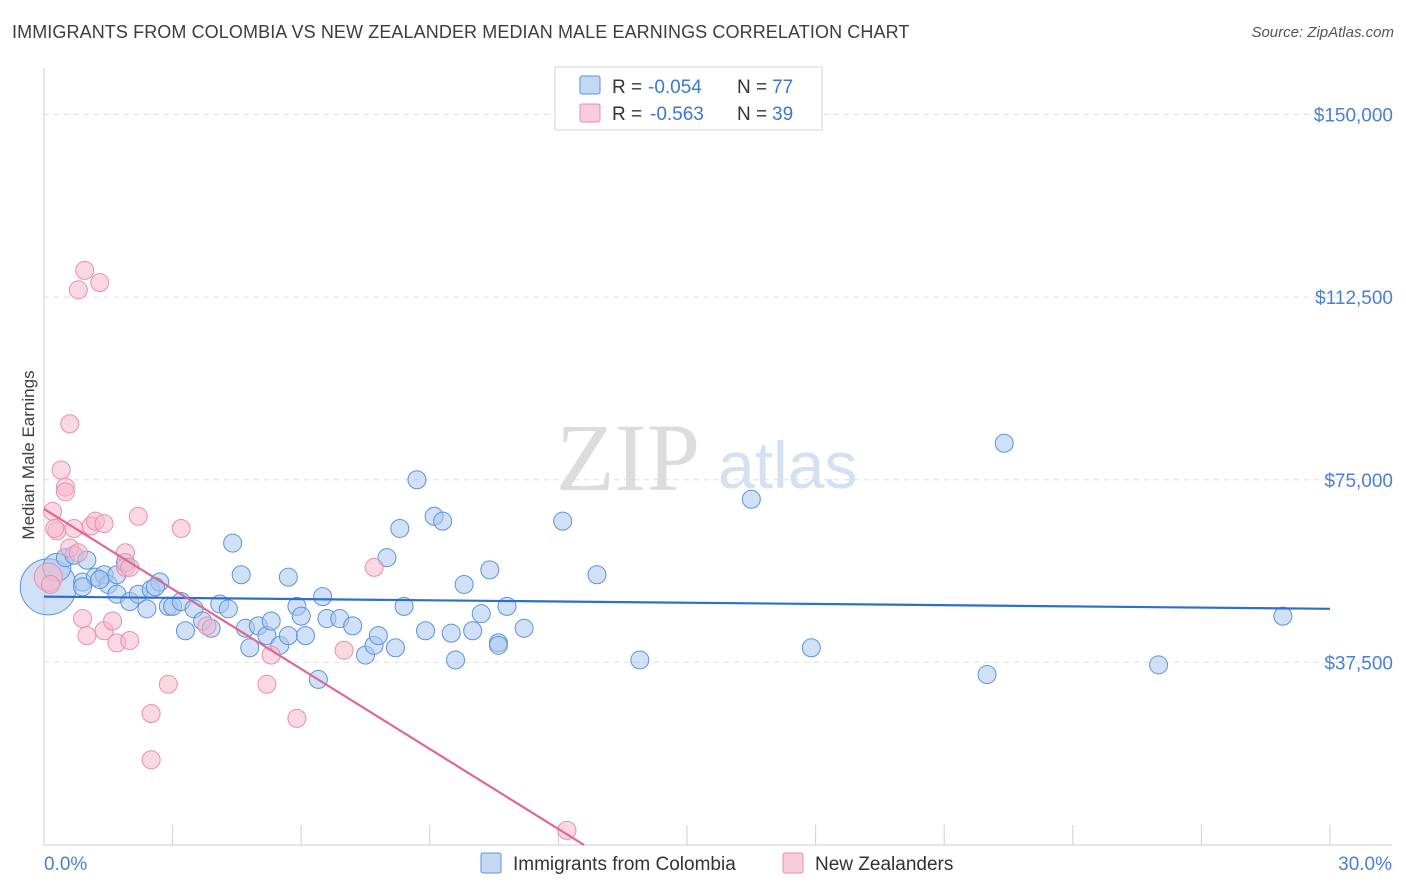  Describe the element at coordinates (628, 457) in the screenshot. I see `watermark-zip: ZIP` at that location.